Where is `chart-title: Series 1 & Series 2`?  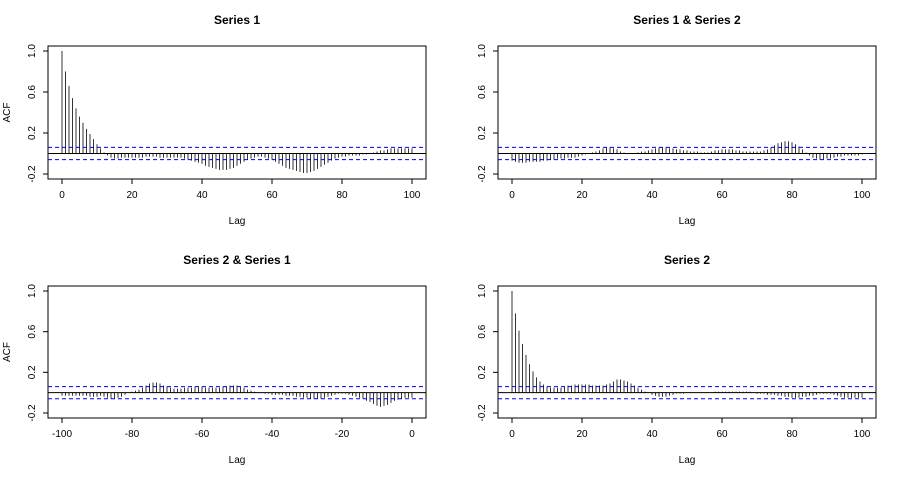 chart-title: Series 1 & Series 2 is located at coordinates (687, 20).